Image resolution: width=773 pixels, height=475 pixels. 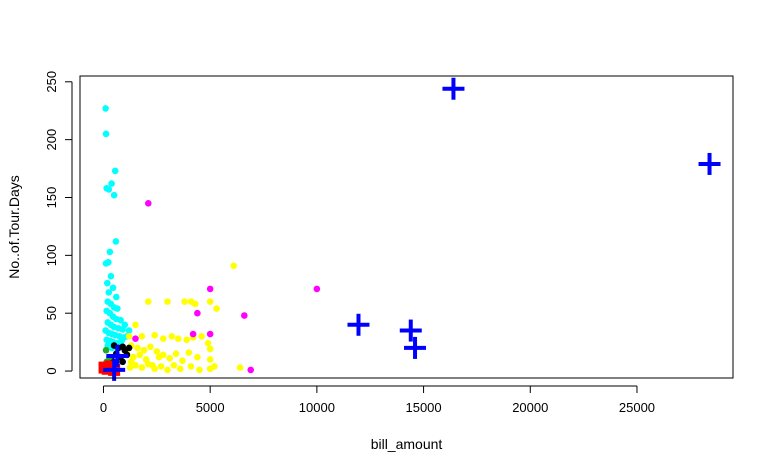 What do you see at coordinates (14, 227) in the screenshot?
I see `y-axis-title: No..of.Tour.Days` at bounding box center [14, 227].